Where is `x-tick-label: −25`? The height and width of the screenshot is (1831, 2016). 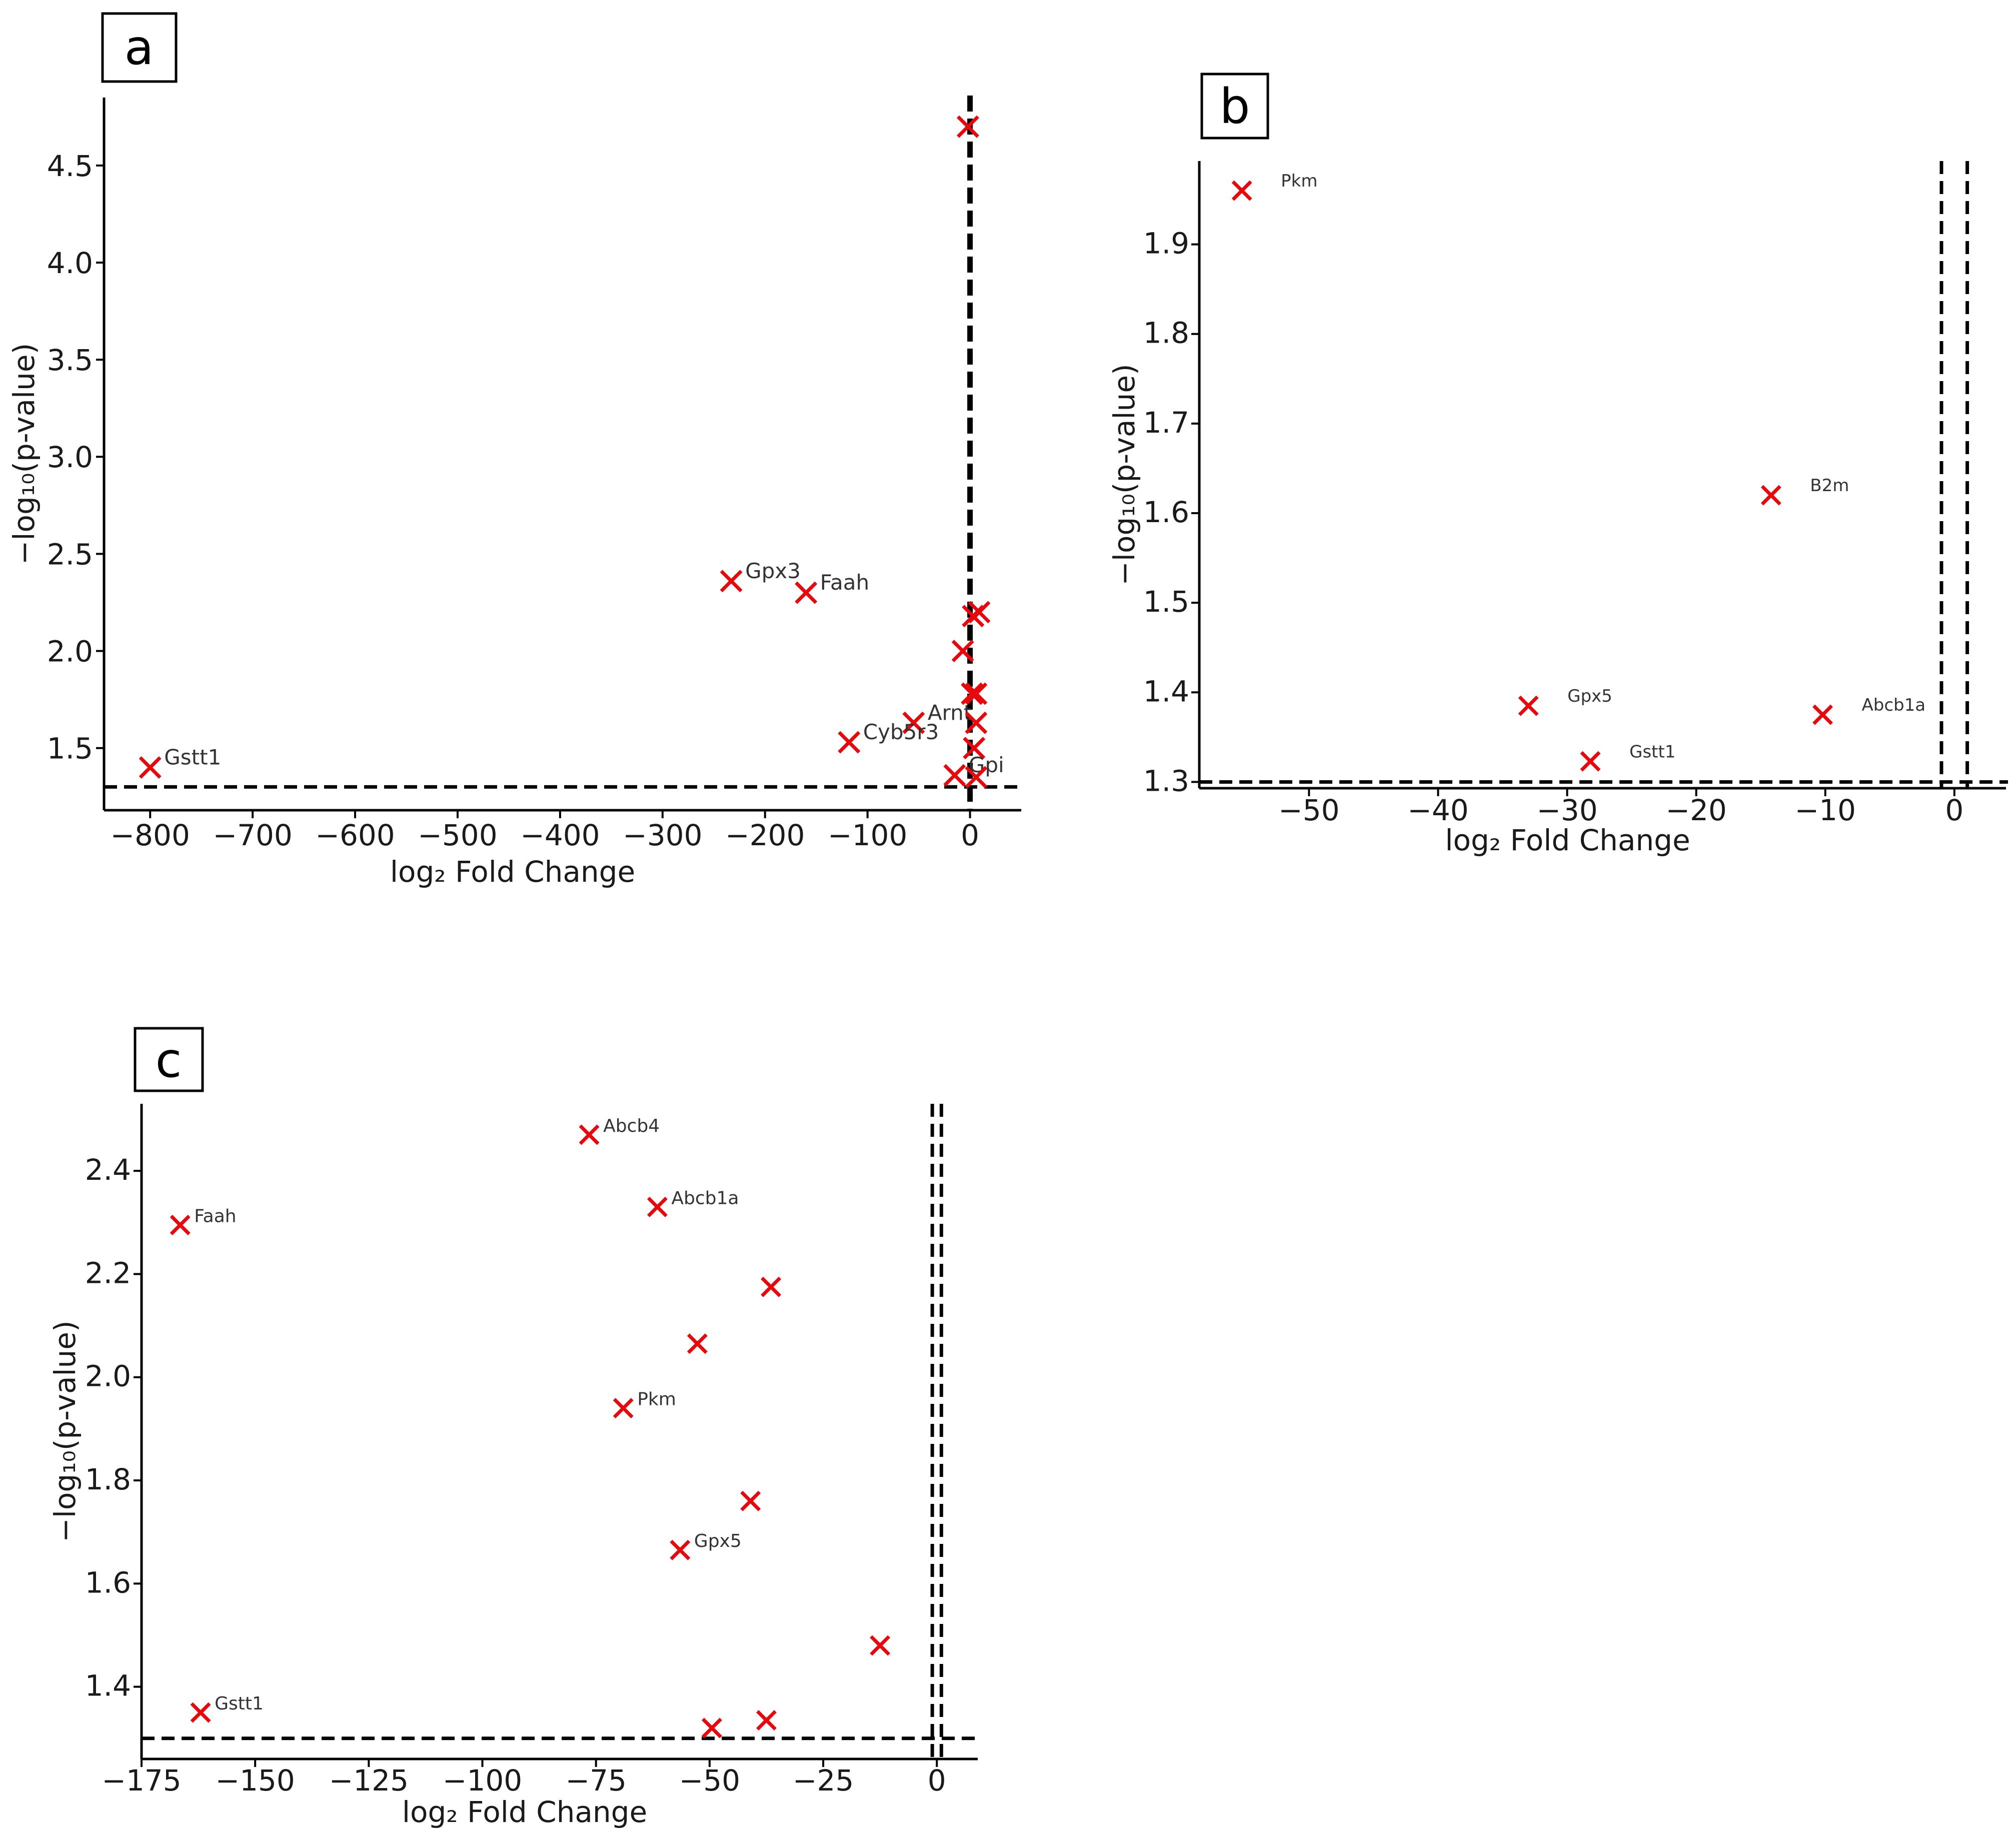
x-tick-label: −25 is located at coordinates (823, 1780).